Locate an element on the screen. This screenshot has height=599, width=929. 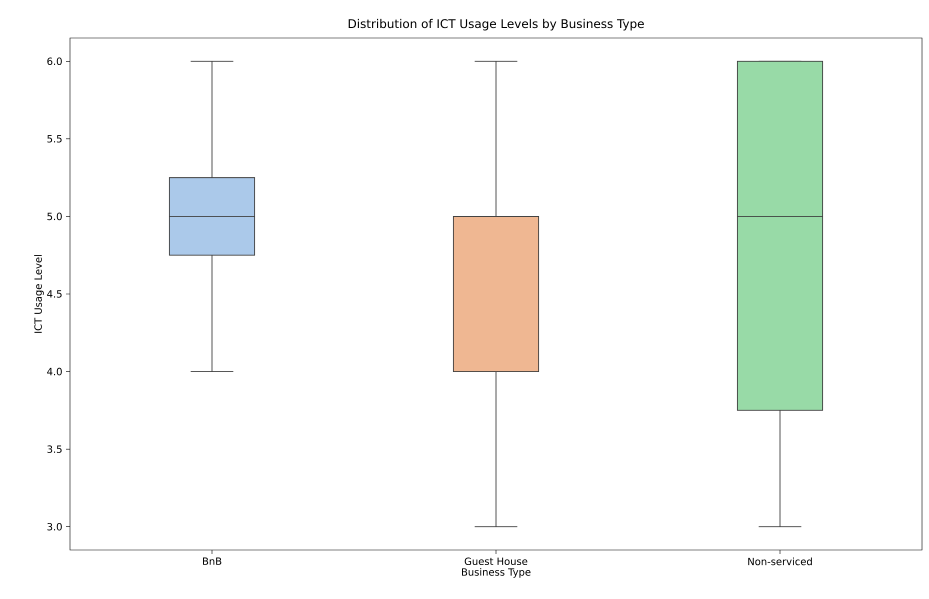
x-tick-label: BnB is located at coordinates (212, 561).